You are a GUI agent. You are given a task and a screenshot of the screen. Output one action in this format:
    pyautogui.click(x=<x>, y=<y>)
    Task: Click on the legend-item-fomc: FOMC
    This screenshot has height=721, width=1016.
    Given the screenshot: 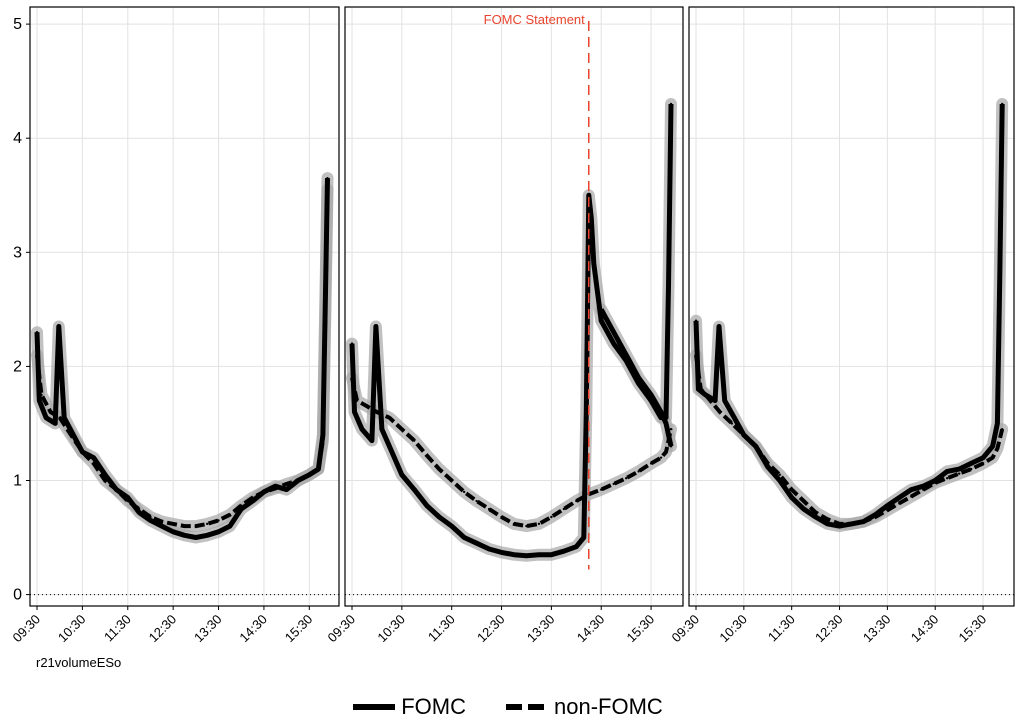 What is the action you would take?
    pyautogui.click(x=409, y=707)
    